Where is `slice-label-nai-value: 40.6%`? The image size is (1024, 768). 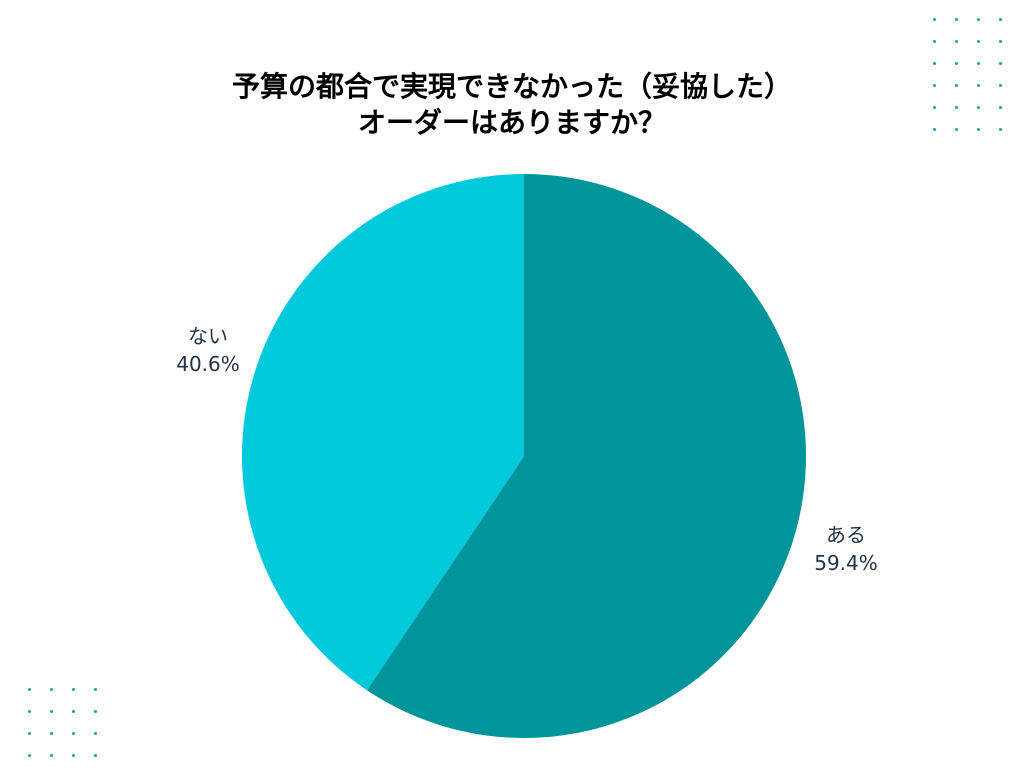 slice-label-nai-value: 40.6% is located at coordinates (208, 364).